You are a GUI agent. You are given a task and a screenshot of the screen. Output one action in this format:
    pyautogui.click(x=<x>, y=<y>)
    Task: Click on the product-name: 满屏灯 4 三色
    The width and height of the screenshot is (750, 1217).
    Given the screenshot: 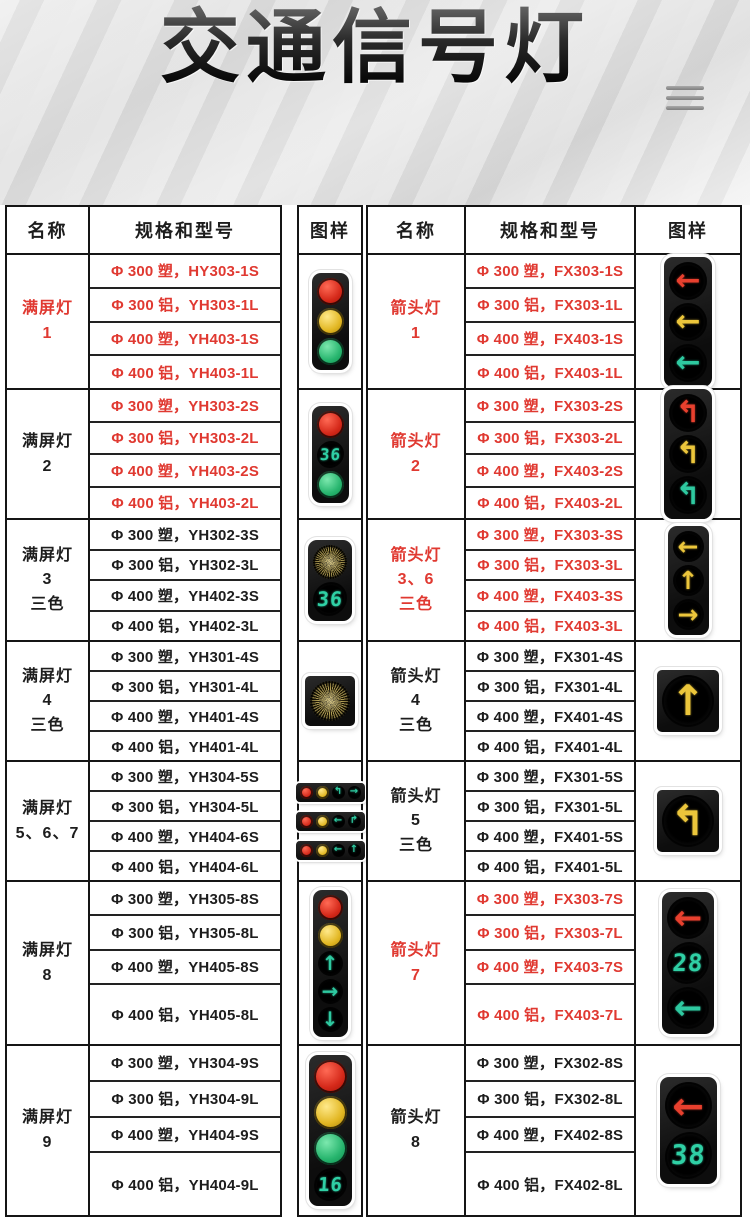 What is the action you would take?
    pyautogui.click(x=48, y=701)
    